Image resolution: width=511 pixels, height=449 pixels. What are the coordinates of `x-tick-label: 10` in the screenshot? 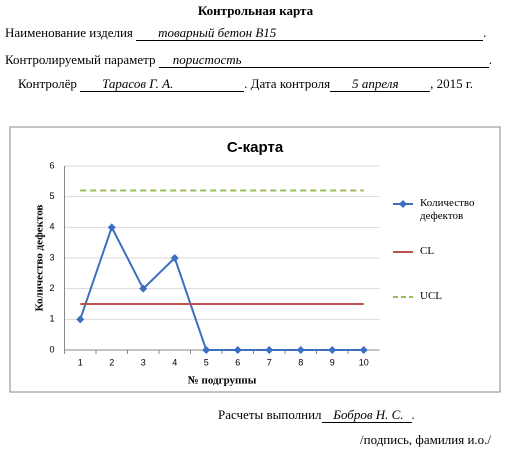 It's located at (364, 362).